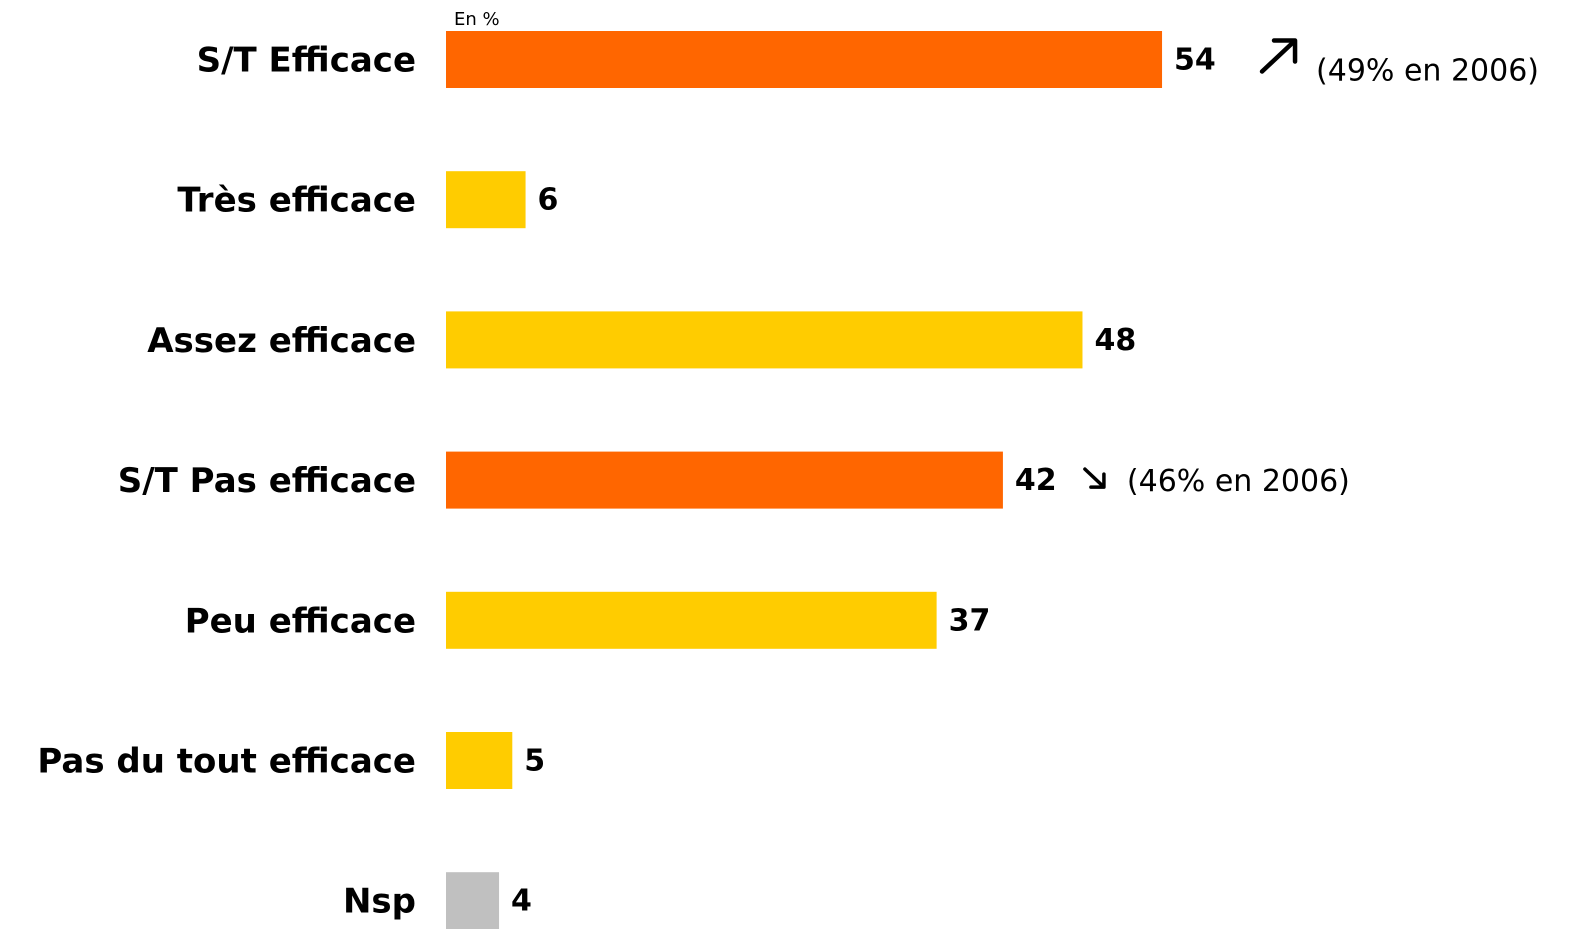 This screenshot has height=929, width=1577. Describe the element at coordinates (548, 200) in the screenshot. I see `value-label-tres-efficace: 6` at that location.